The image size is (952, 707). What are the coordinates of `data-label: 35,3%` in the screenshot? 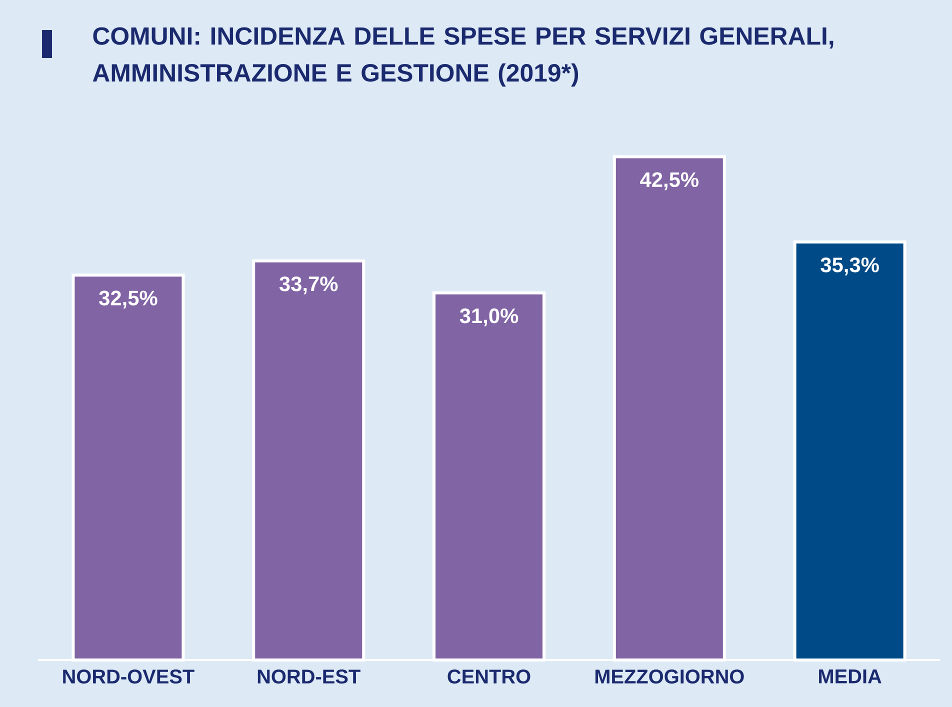 It's located at (849, 267).